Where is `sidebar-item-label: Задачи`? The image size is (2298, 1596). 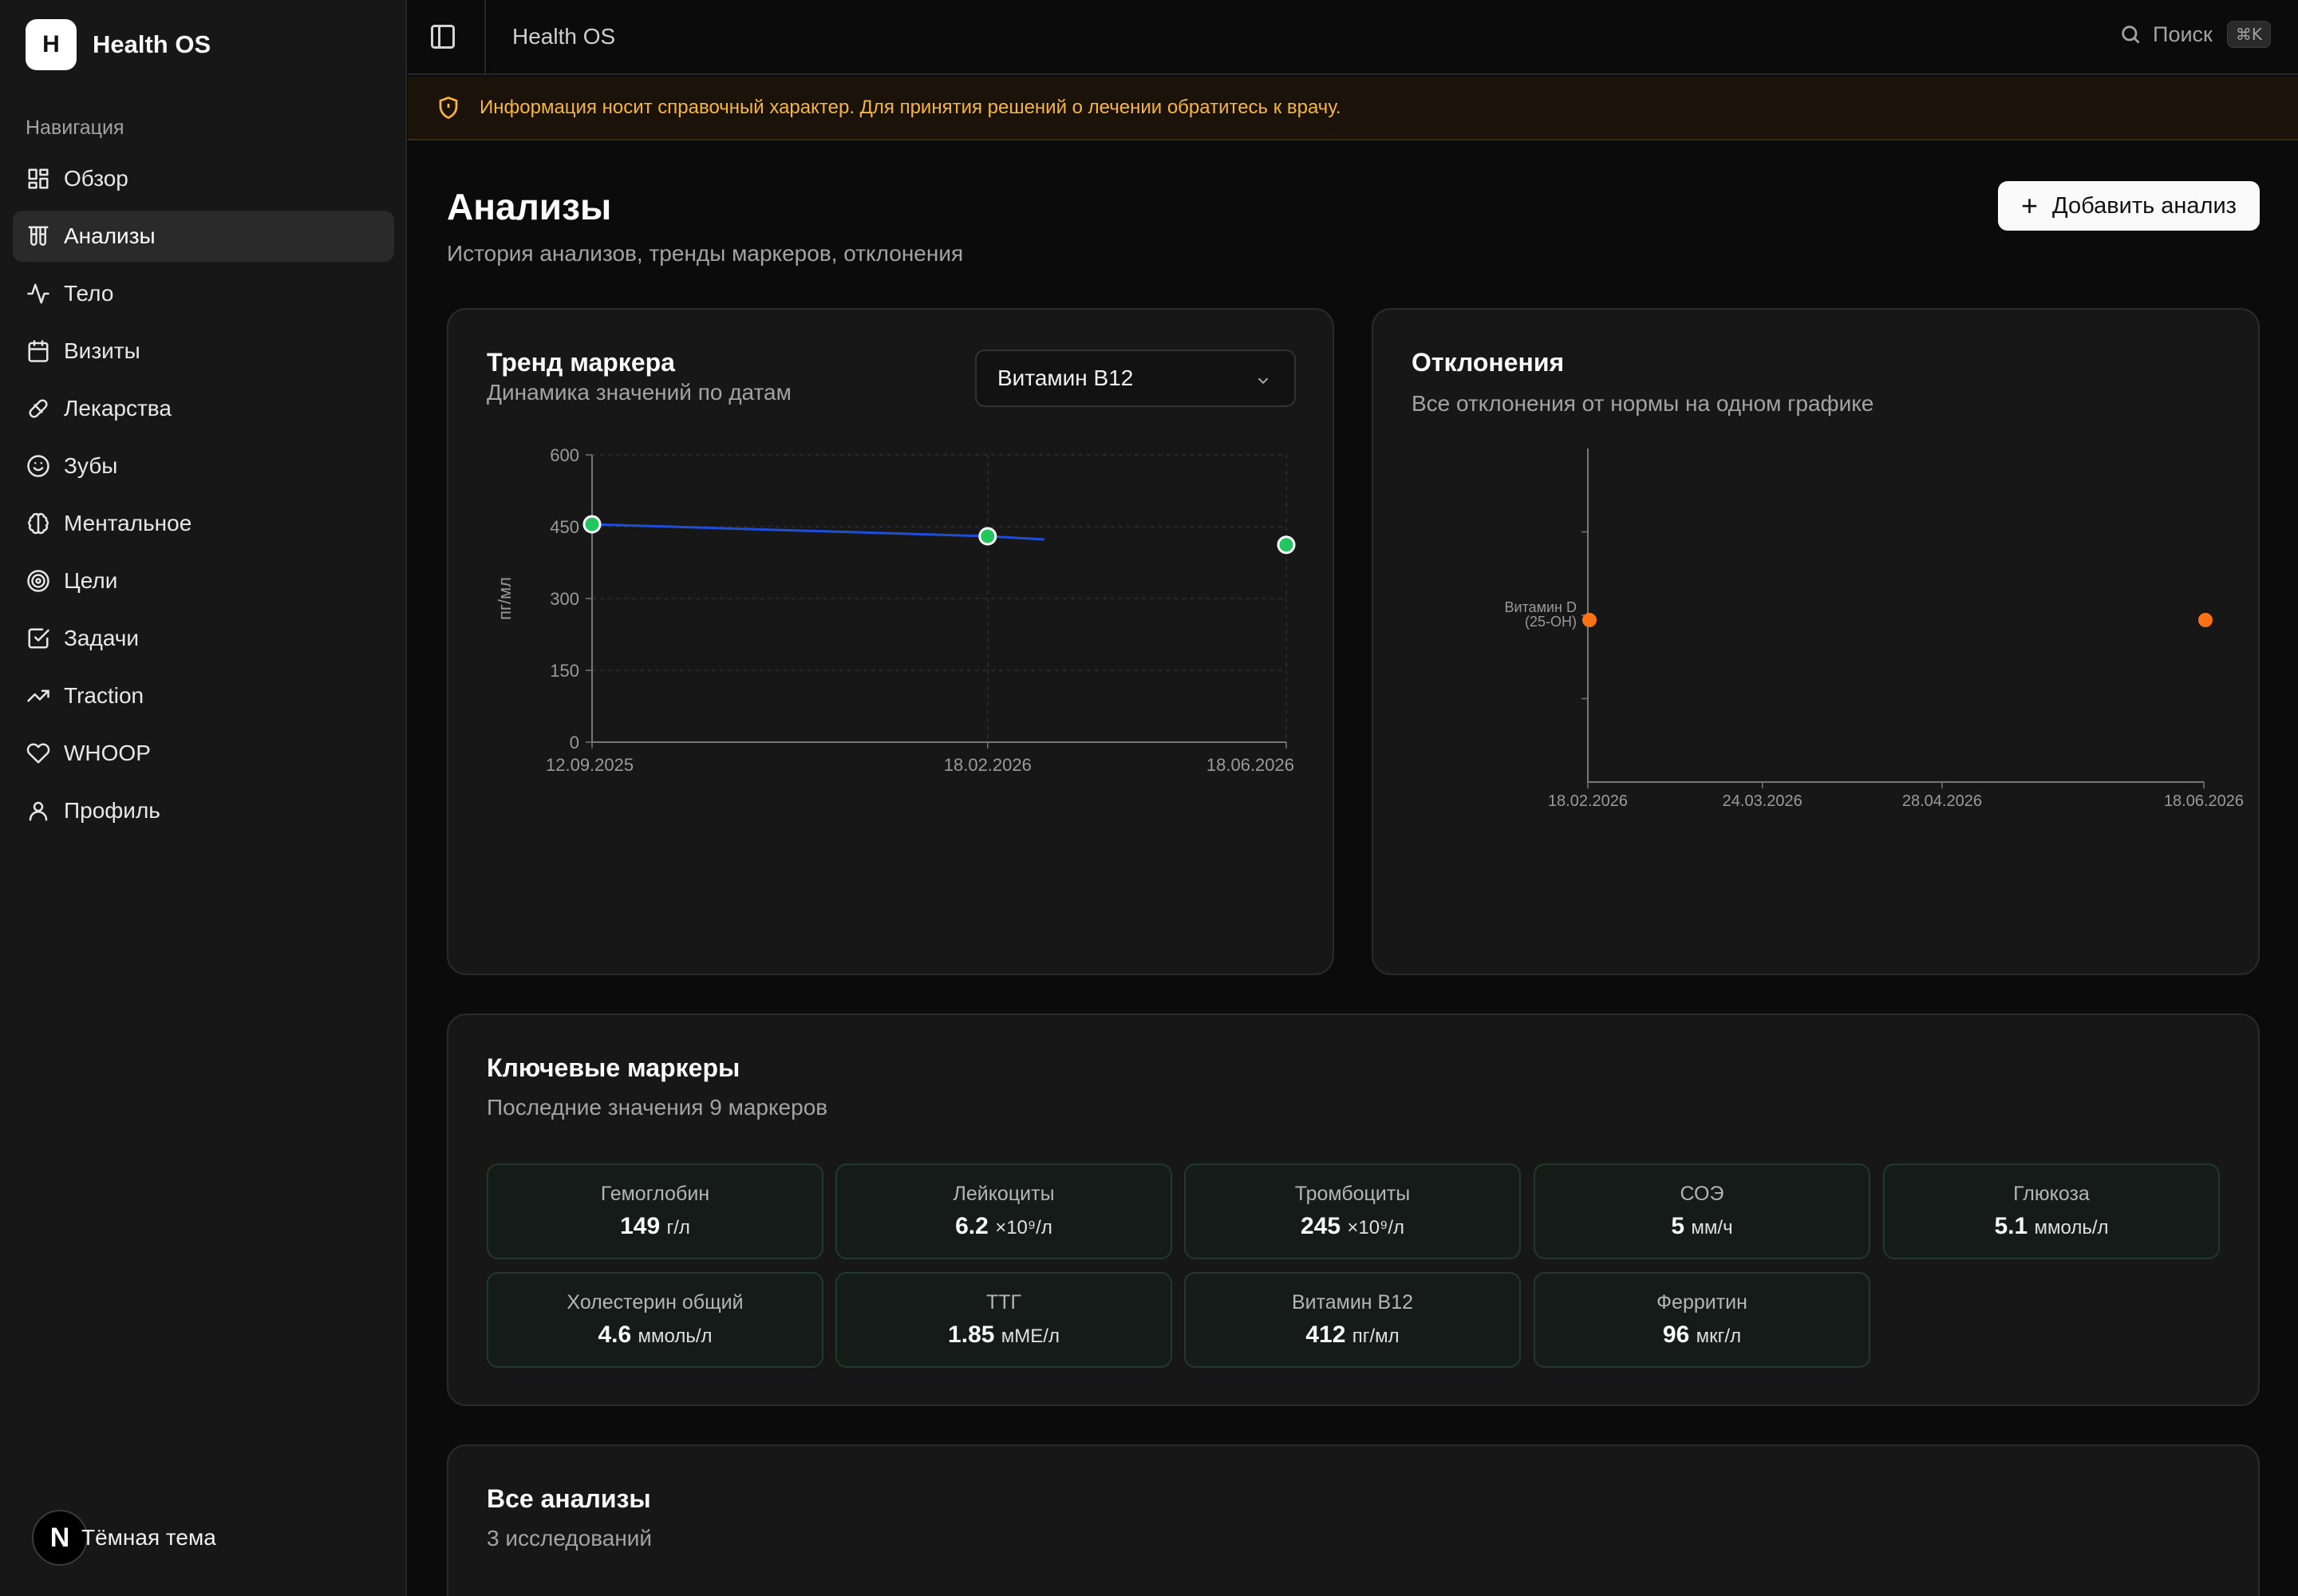
sidebar-item-label: Задачи is located at coordinates (102, 638).